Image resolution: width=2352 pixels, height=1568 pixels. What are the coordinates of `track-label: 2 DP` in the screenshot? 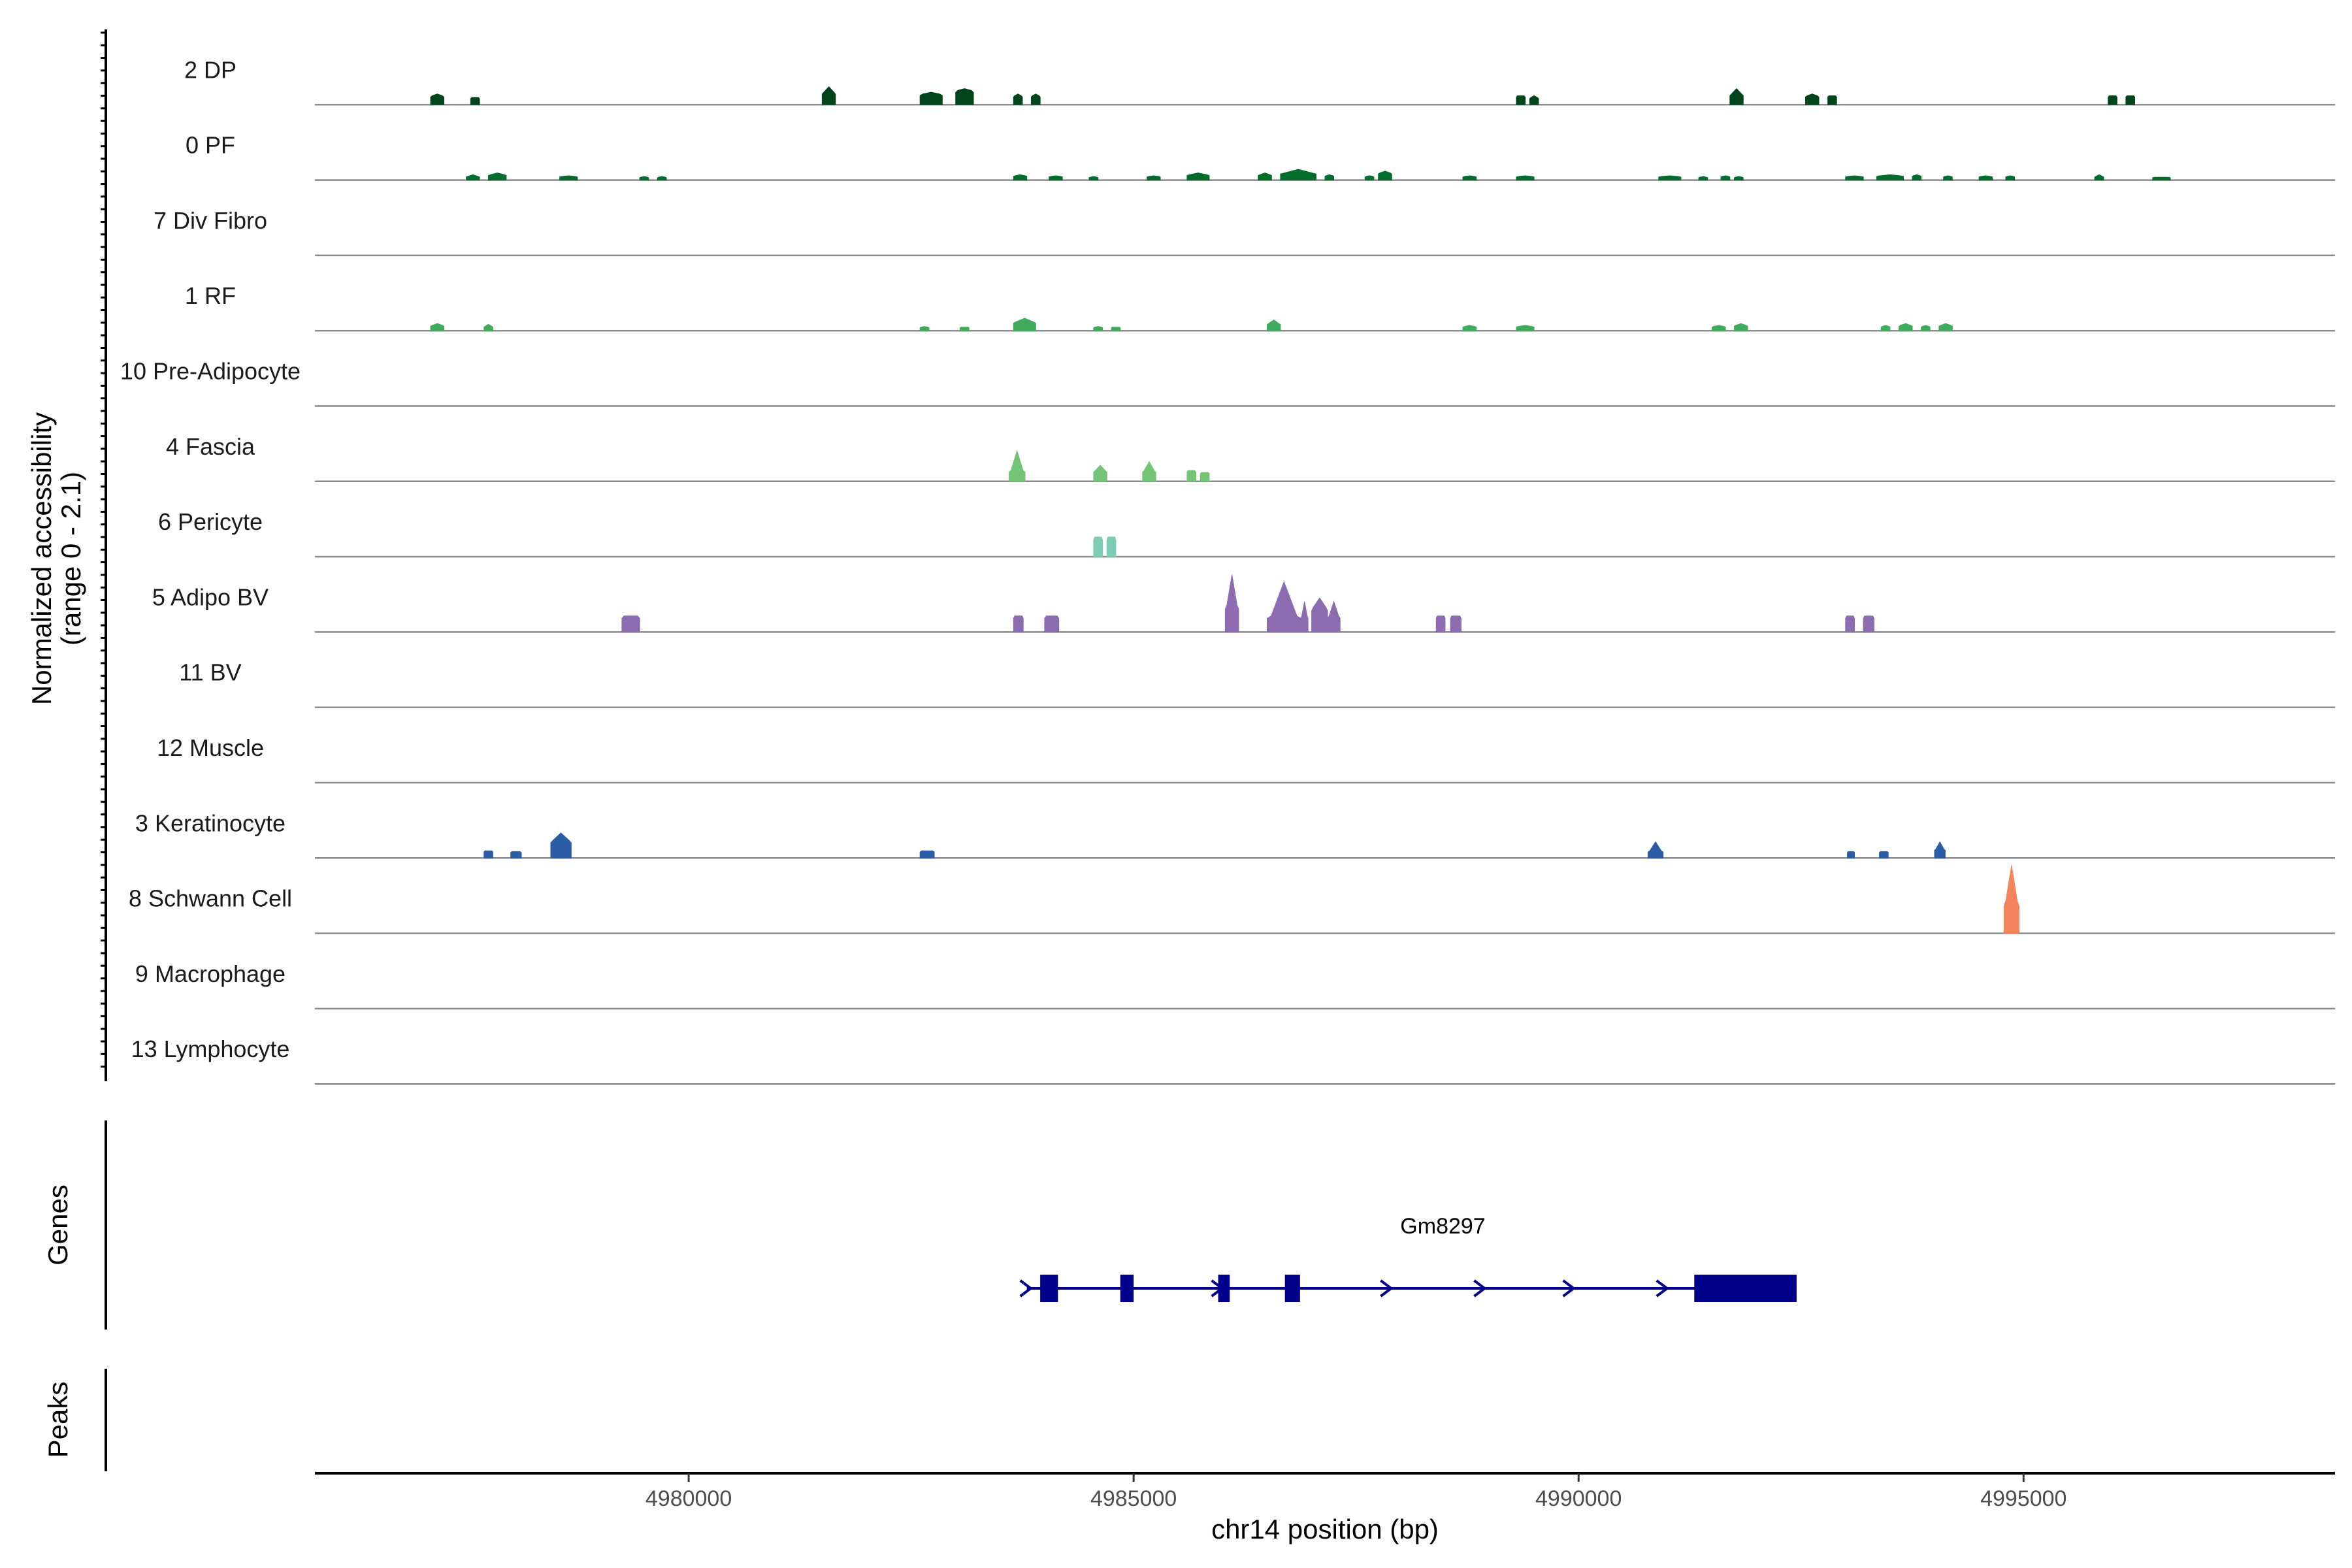 It's located at (210, 69).